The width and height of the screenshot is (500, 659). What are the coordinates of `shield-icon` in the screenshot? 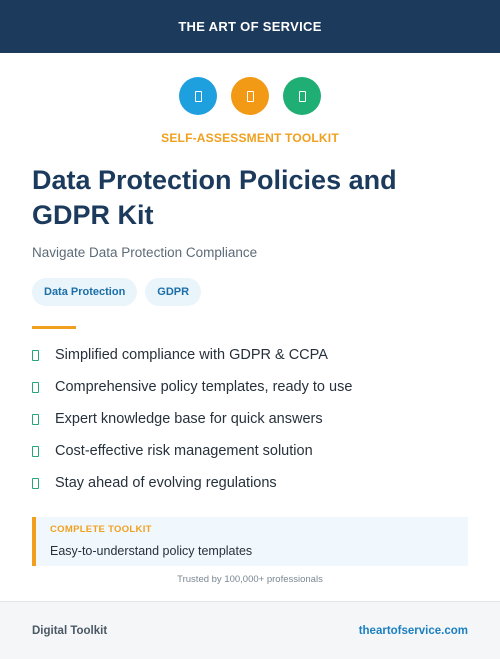 It's located at (198, 96).